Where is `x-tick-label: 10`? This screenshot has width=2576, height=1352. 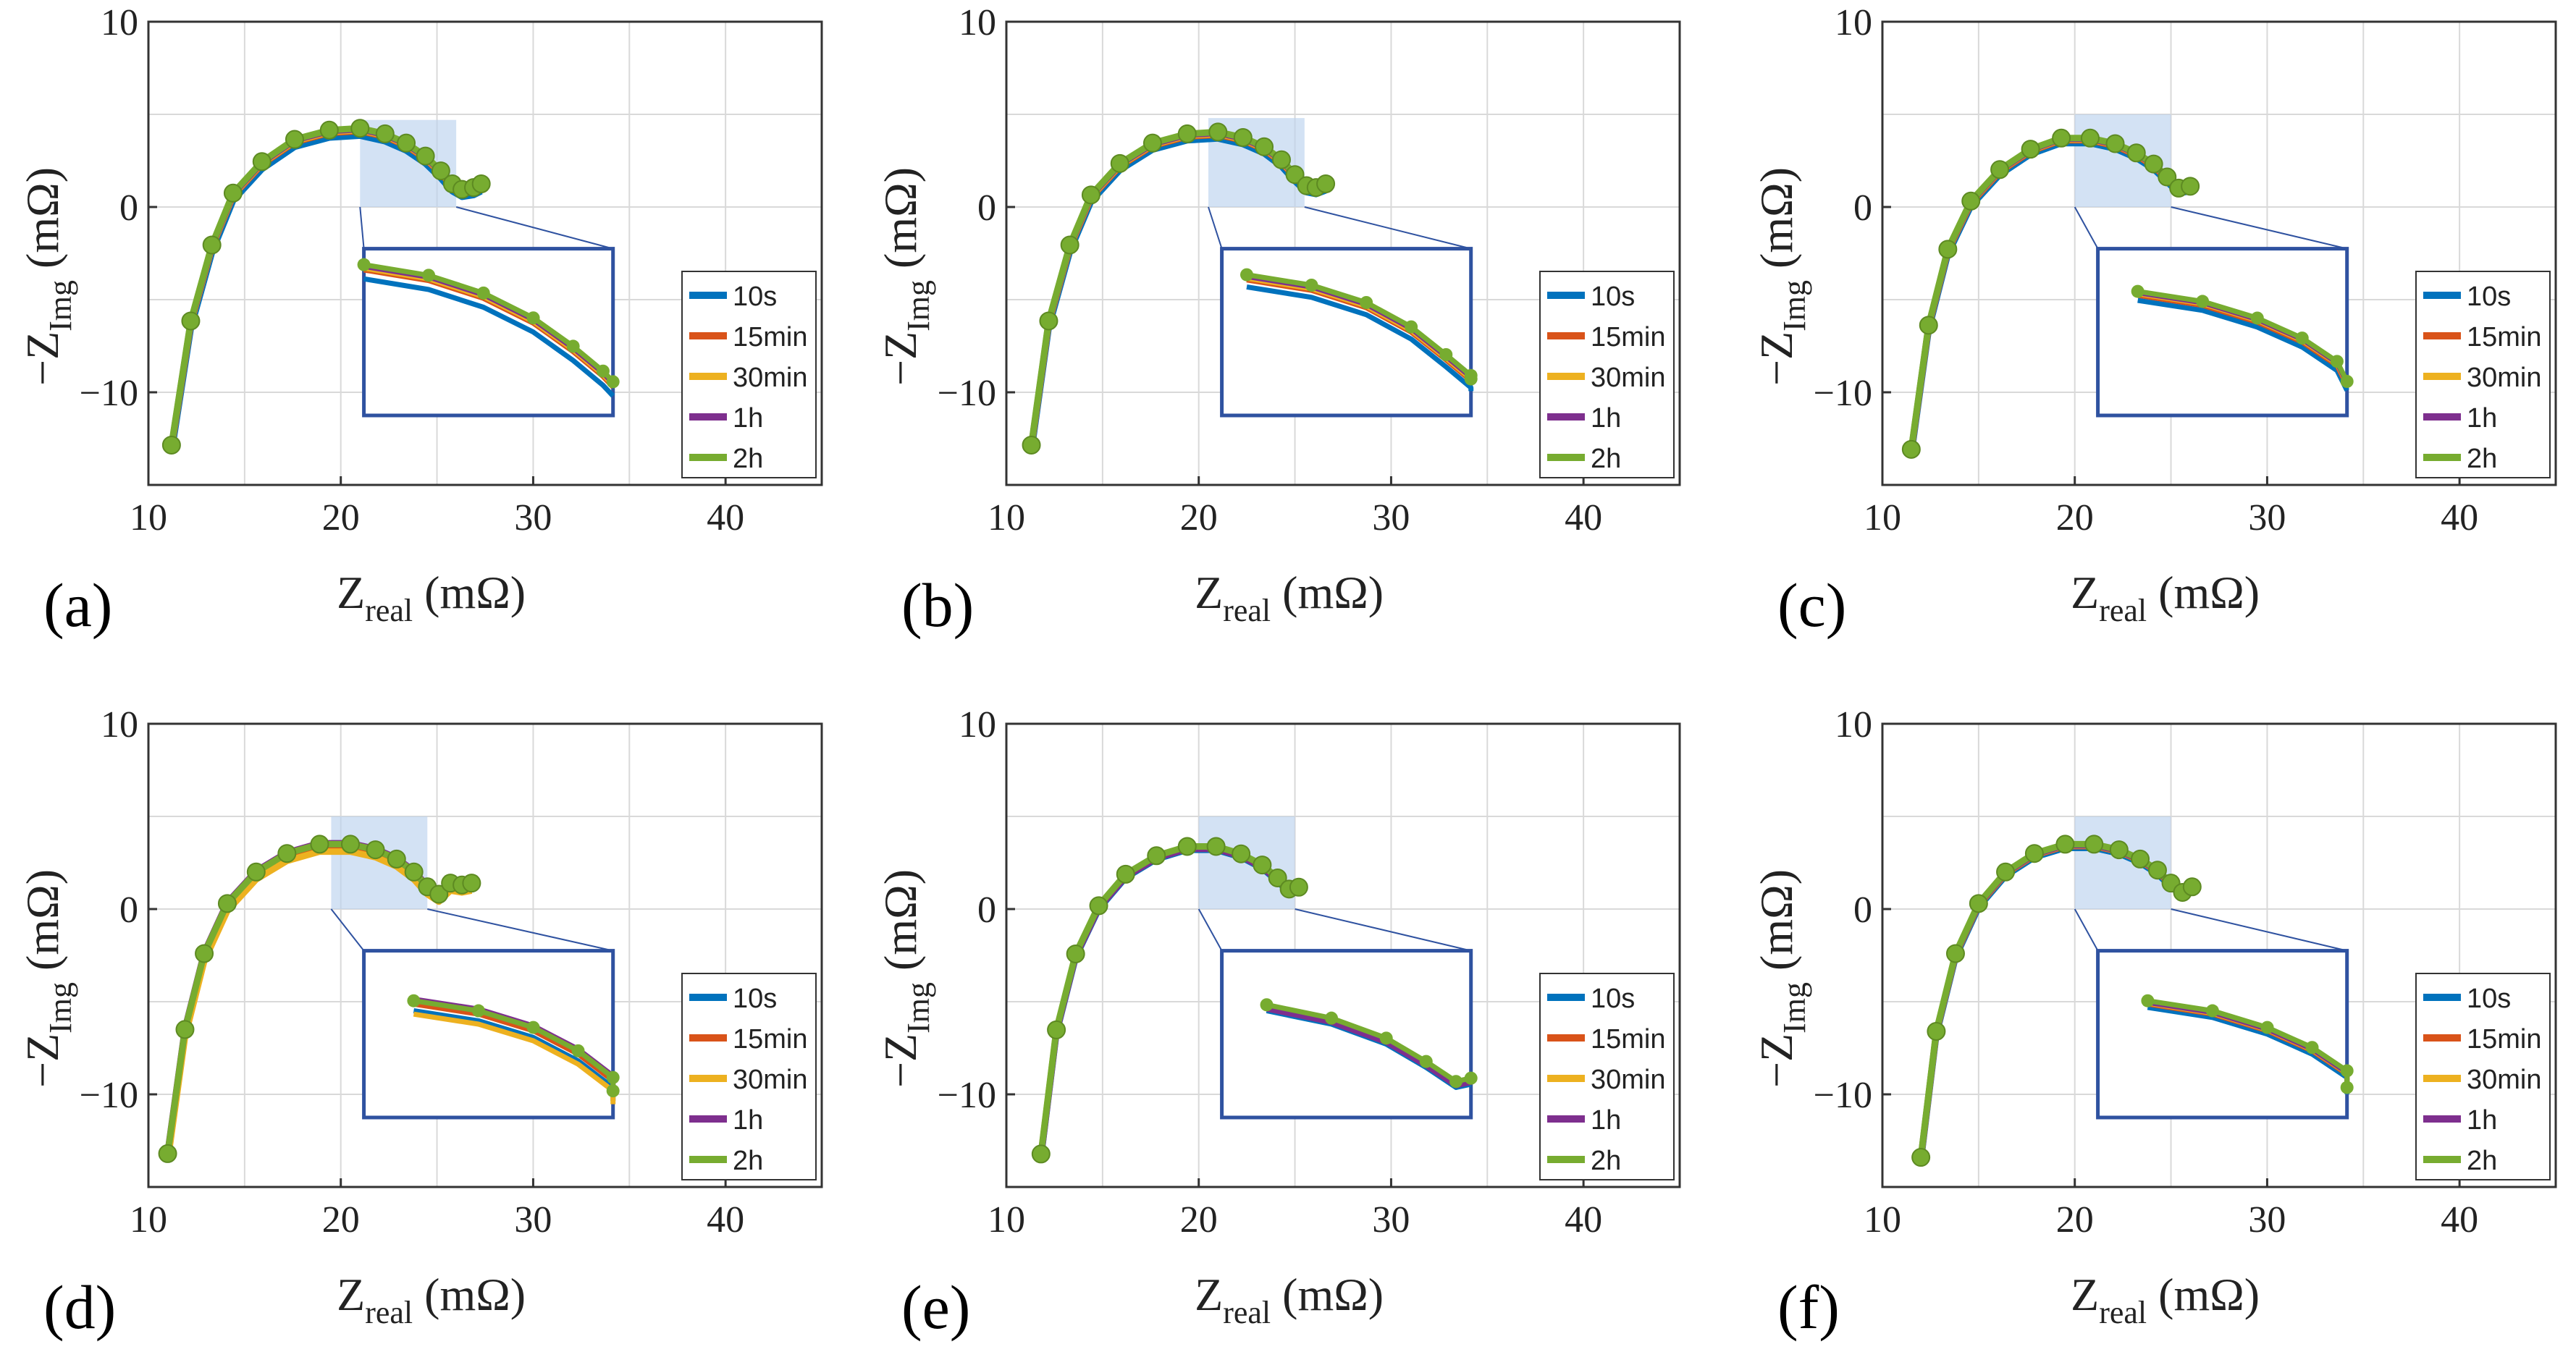 x-tick-label: 10 is located at coordinates (1006, 517).